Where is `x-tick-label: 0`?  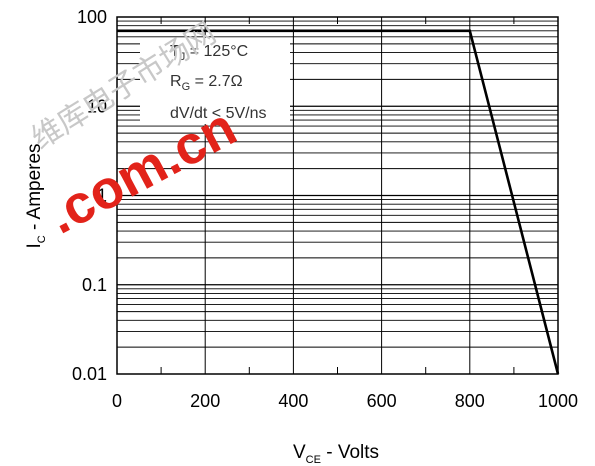
x-tick-label: 0 is located at coordinates (117, 401).